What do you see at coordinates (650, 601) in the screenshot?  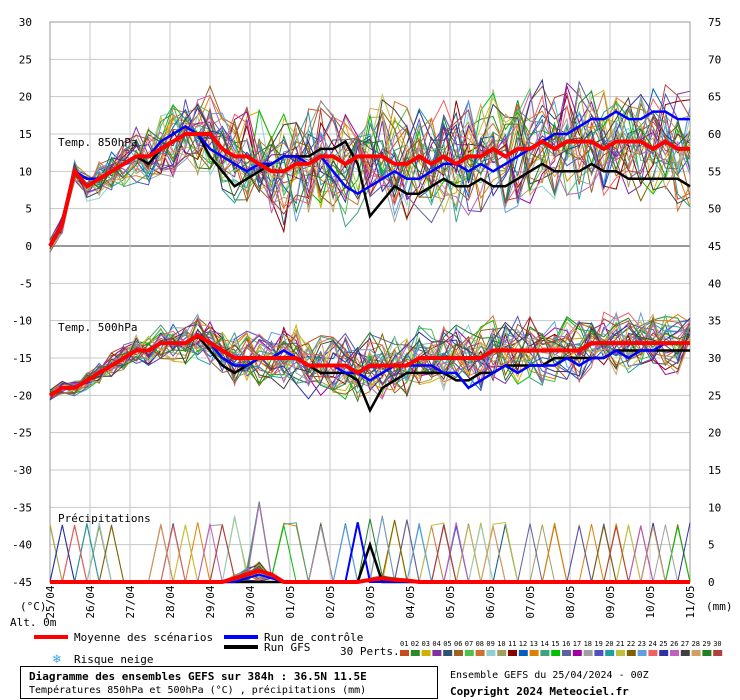 I see `x-tick-label: 10/05` at bounding box center [650, 601].